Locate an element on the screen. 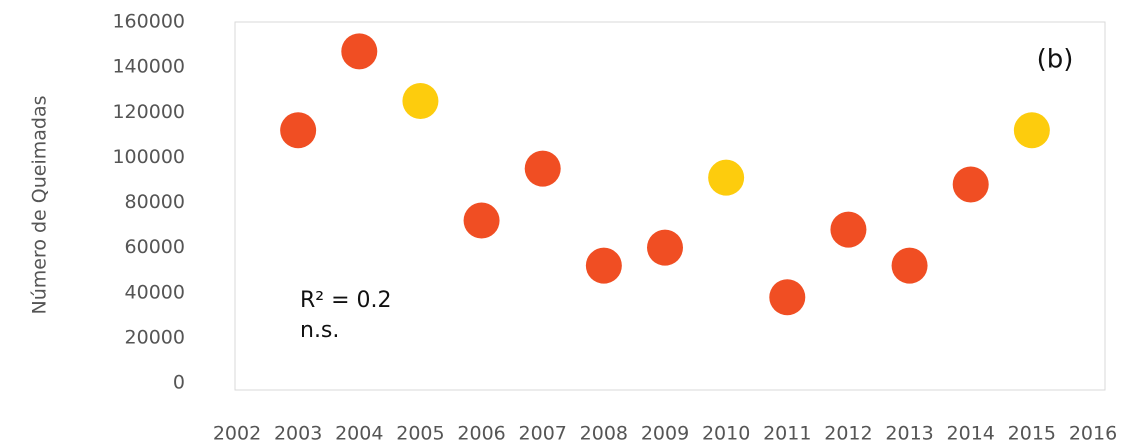  x-tick-label: 2011 is located at coordinates (787, 434).